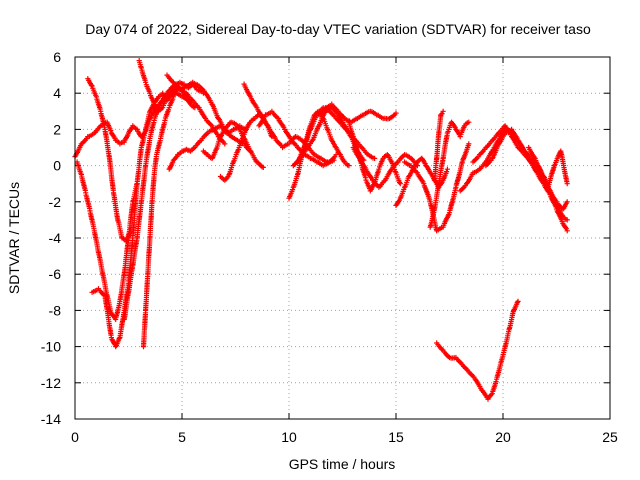  What do you see at coordinates (57, 166) in the screenshot?
I see `y-tick-label: 0` at bounding box center [57, 166].